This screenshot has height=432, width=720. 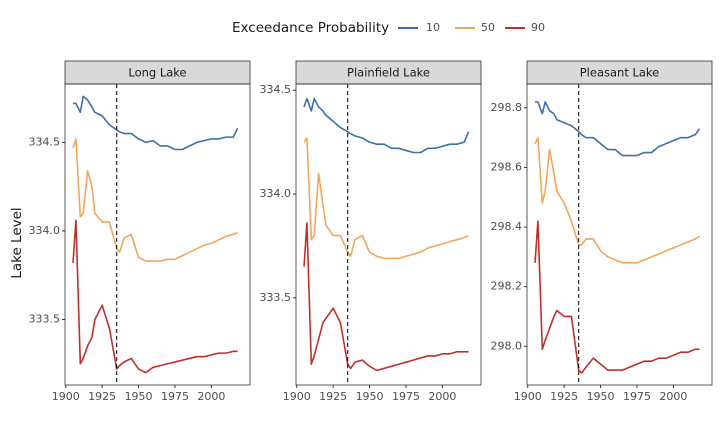 What do you see at coordinates (507, 286) in the screenshot?
I see `y-tick-label: 298.2` at bounding box center [507, 286].